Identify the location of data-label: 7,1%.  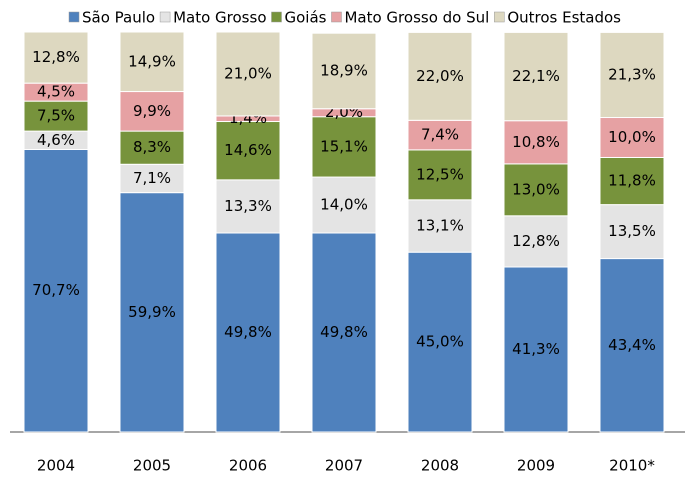
(152, 178).